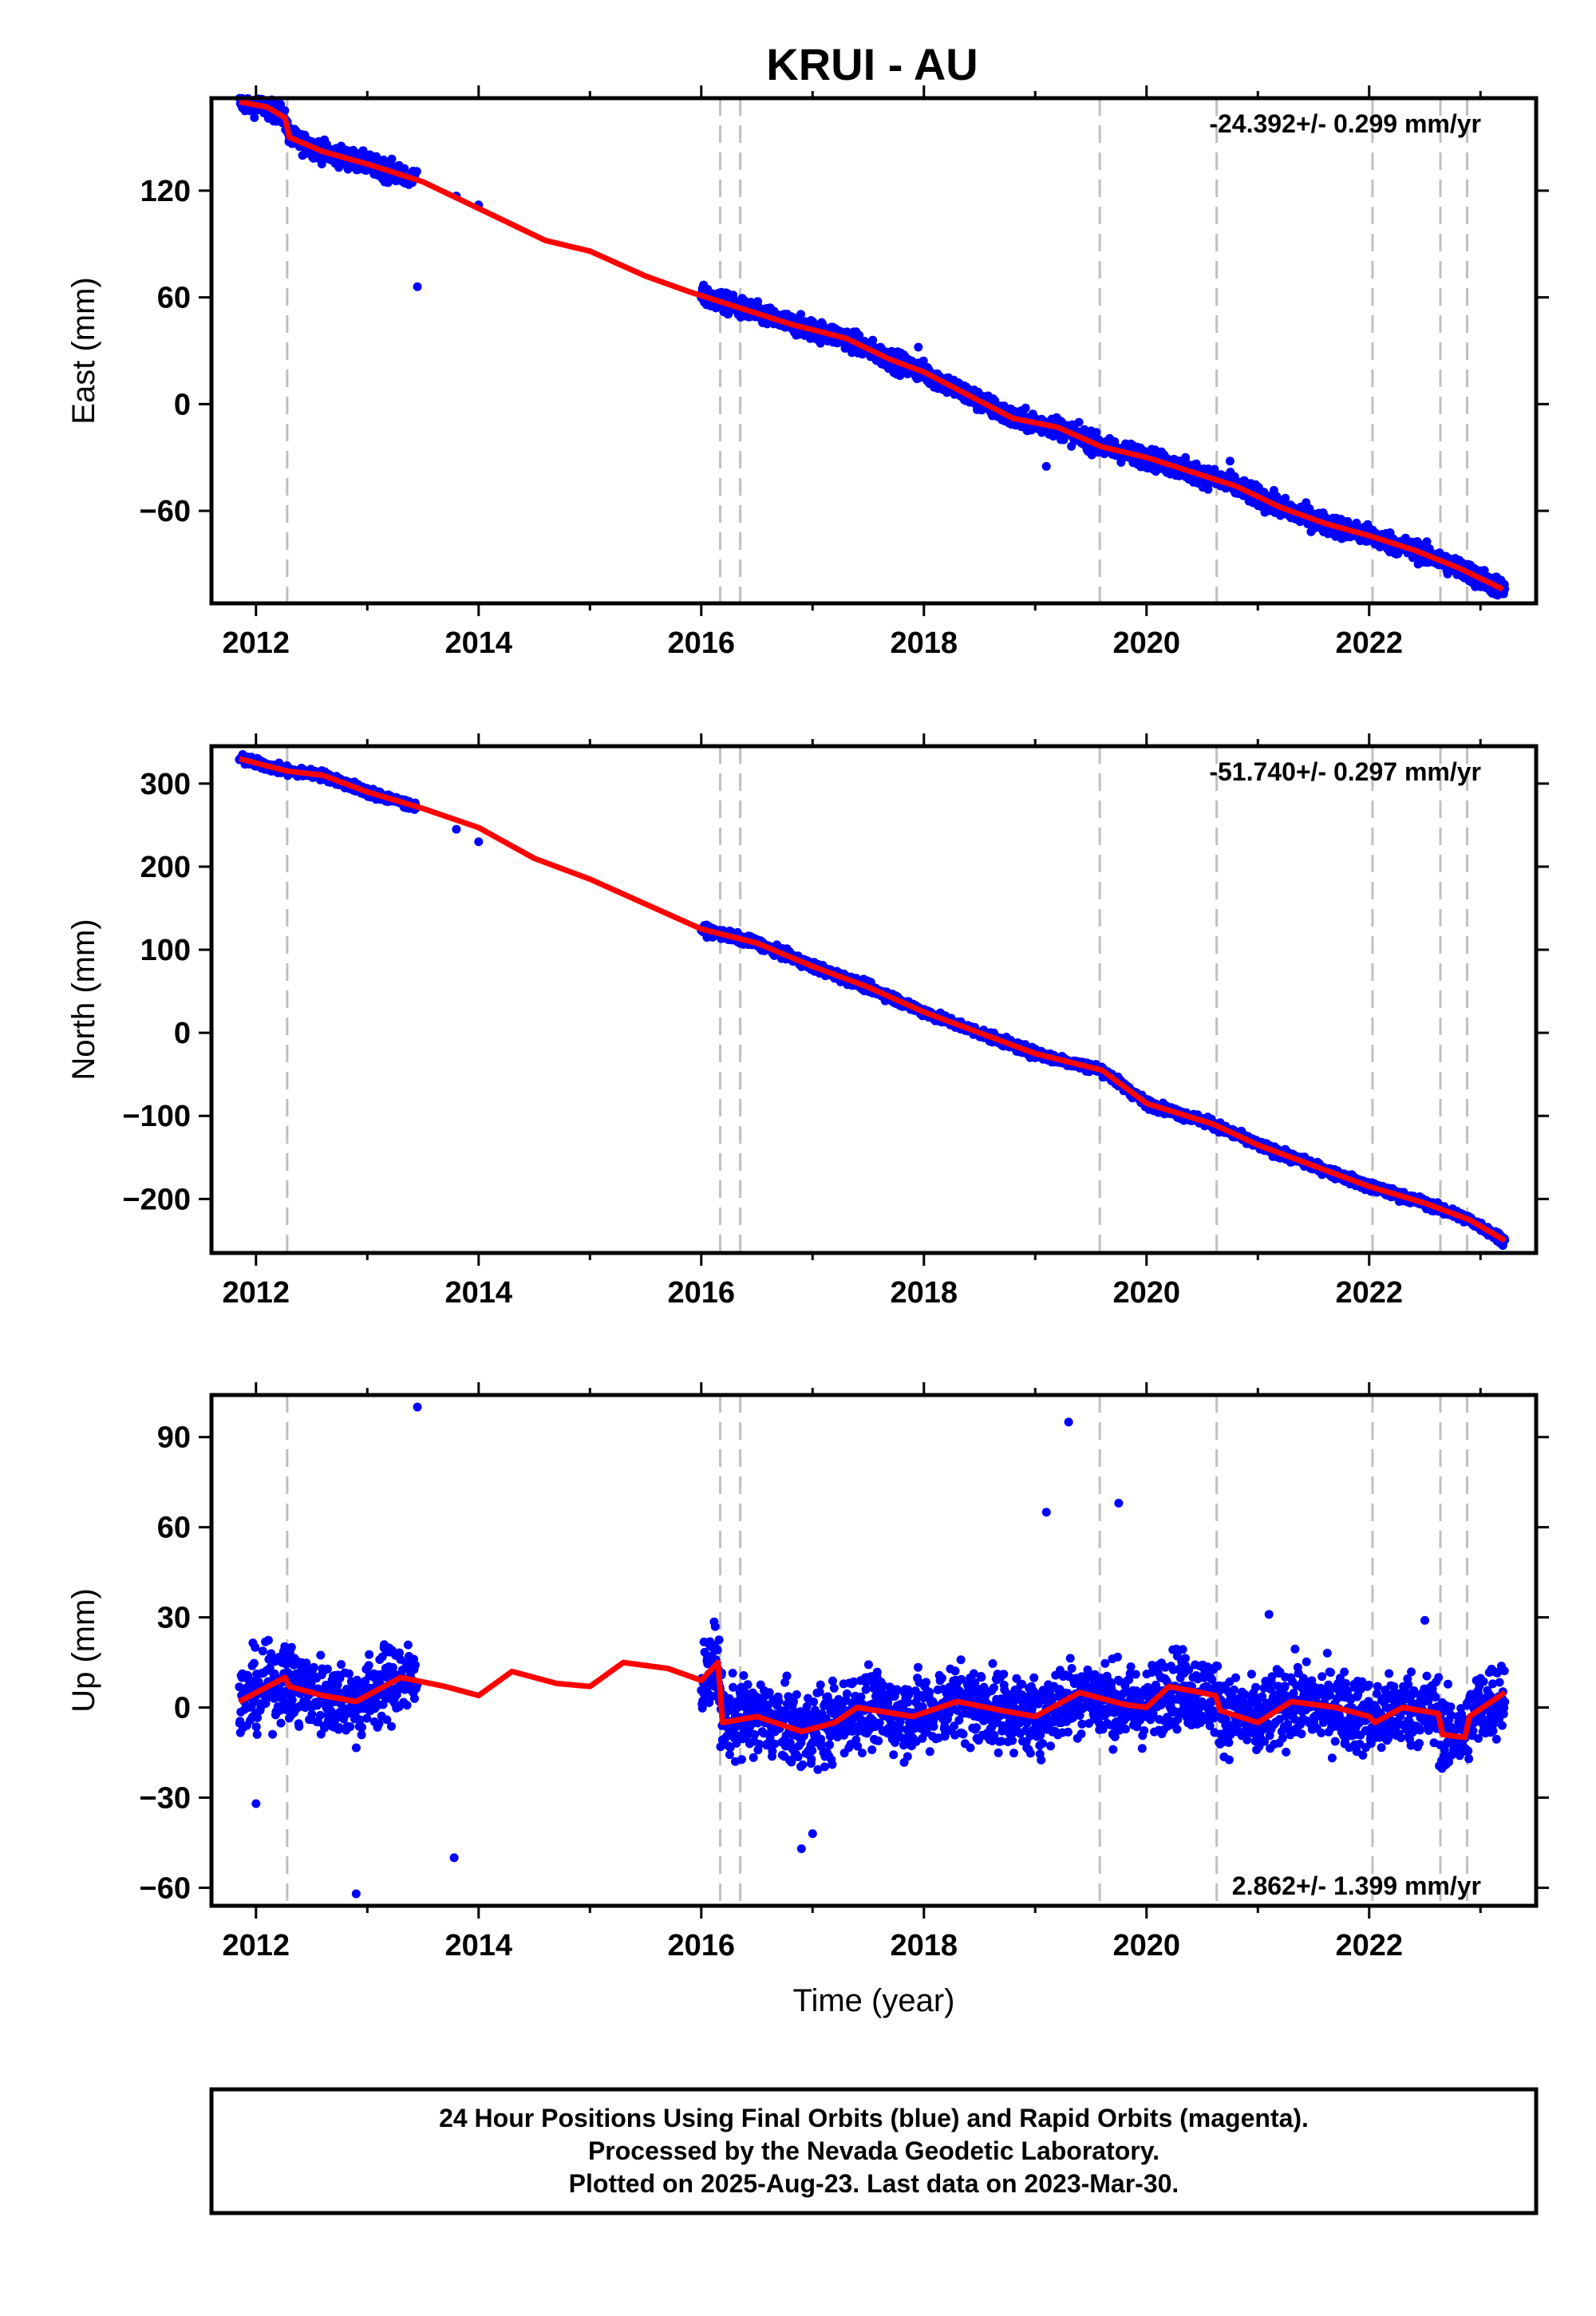  Describe the element at coordinates (174, 298) in the screenshot. I see `east-ytick-label: 60` at that location.